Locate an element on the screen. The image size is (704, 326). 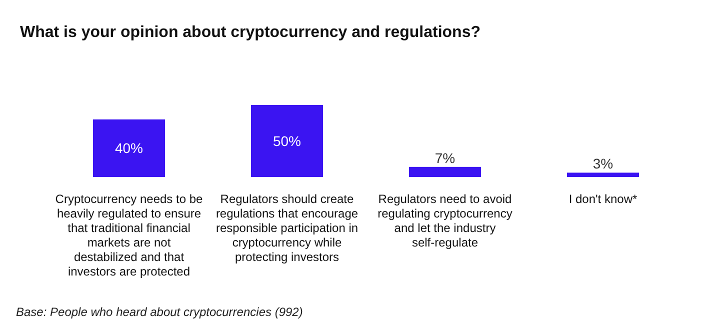
data-label: 7% is located at coordinates (445, 158).